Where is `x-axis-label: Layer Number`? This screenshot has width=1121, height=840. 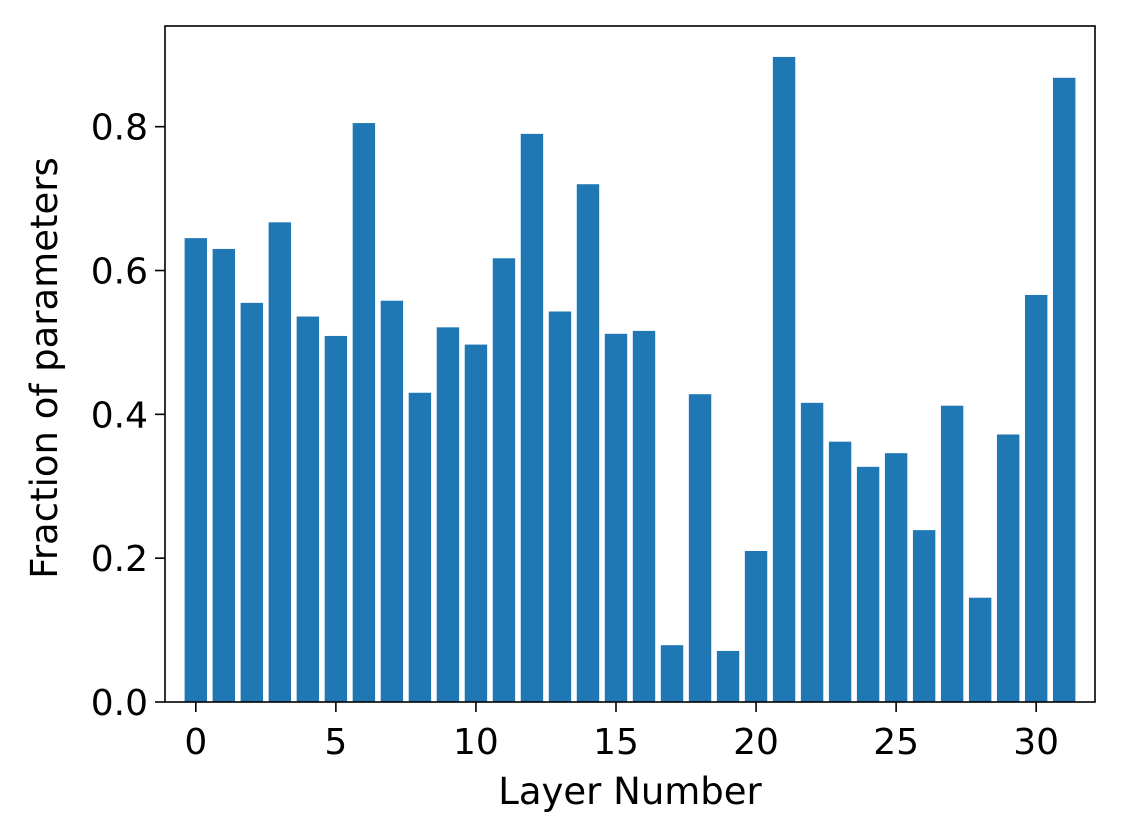
x-axis-label: Layer Number is located at coordinates (630, 791).